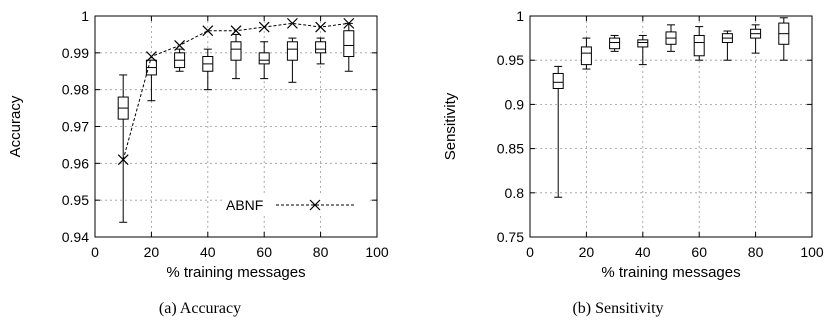 The height and width of the screenshot is (322, 825). What do you see at coordinates (515, 193) in the screenshot?
I see `y-tick-label: 0.8` at bounding box center [515, 193].